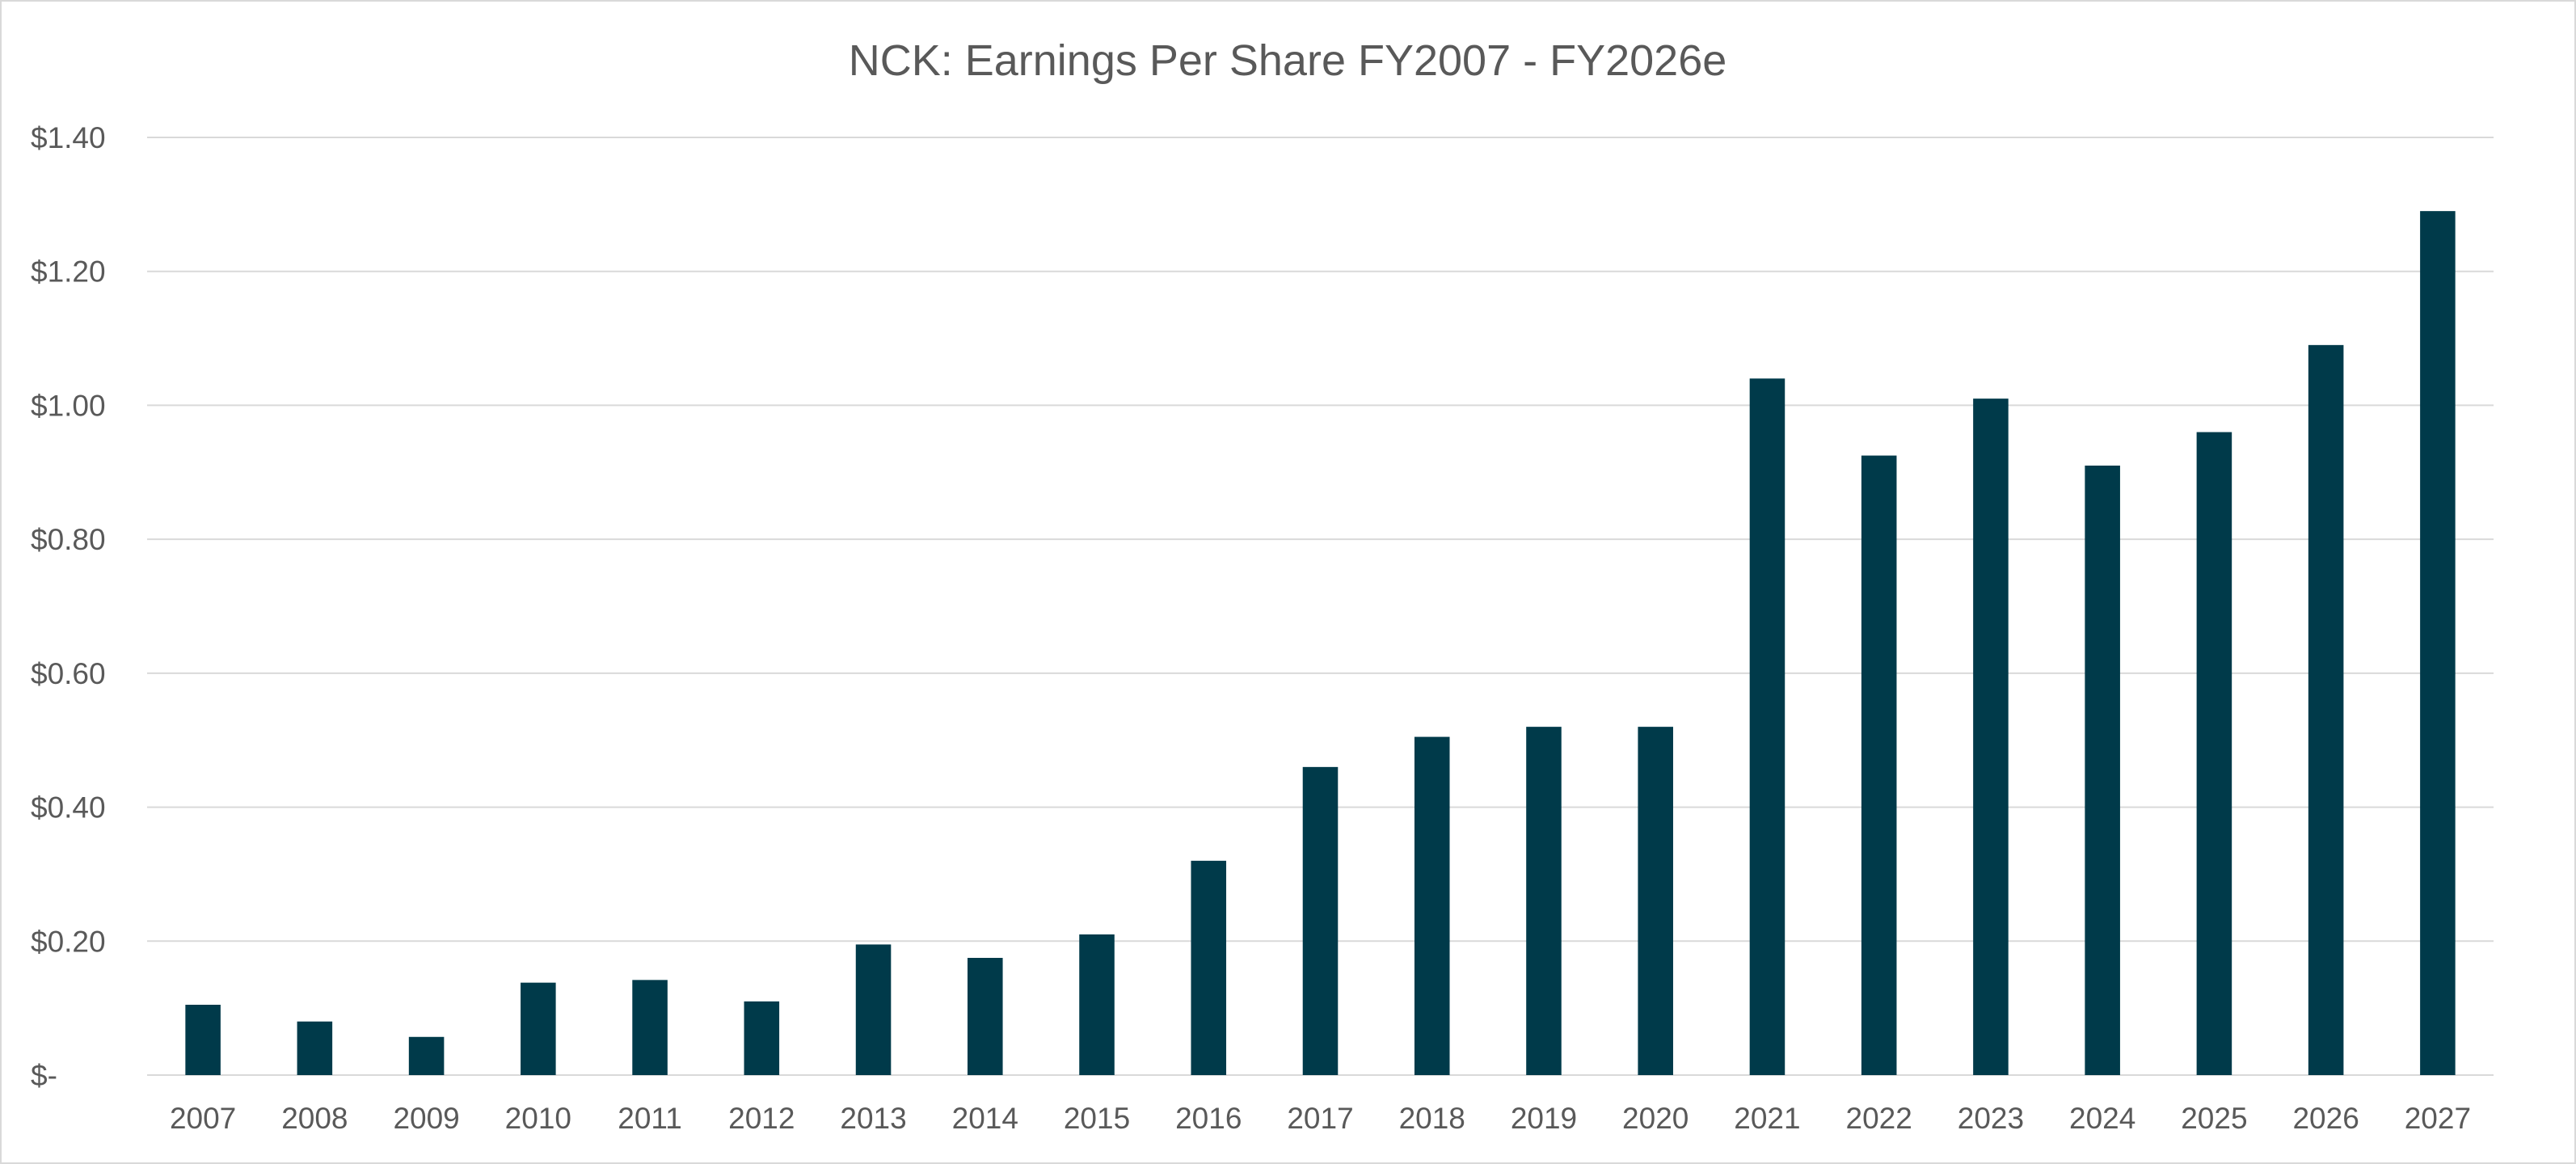  Describe the element at coordinates (68, 674) in the screenshot. I see `y-tick-label: $0.60` at that location.